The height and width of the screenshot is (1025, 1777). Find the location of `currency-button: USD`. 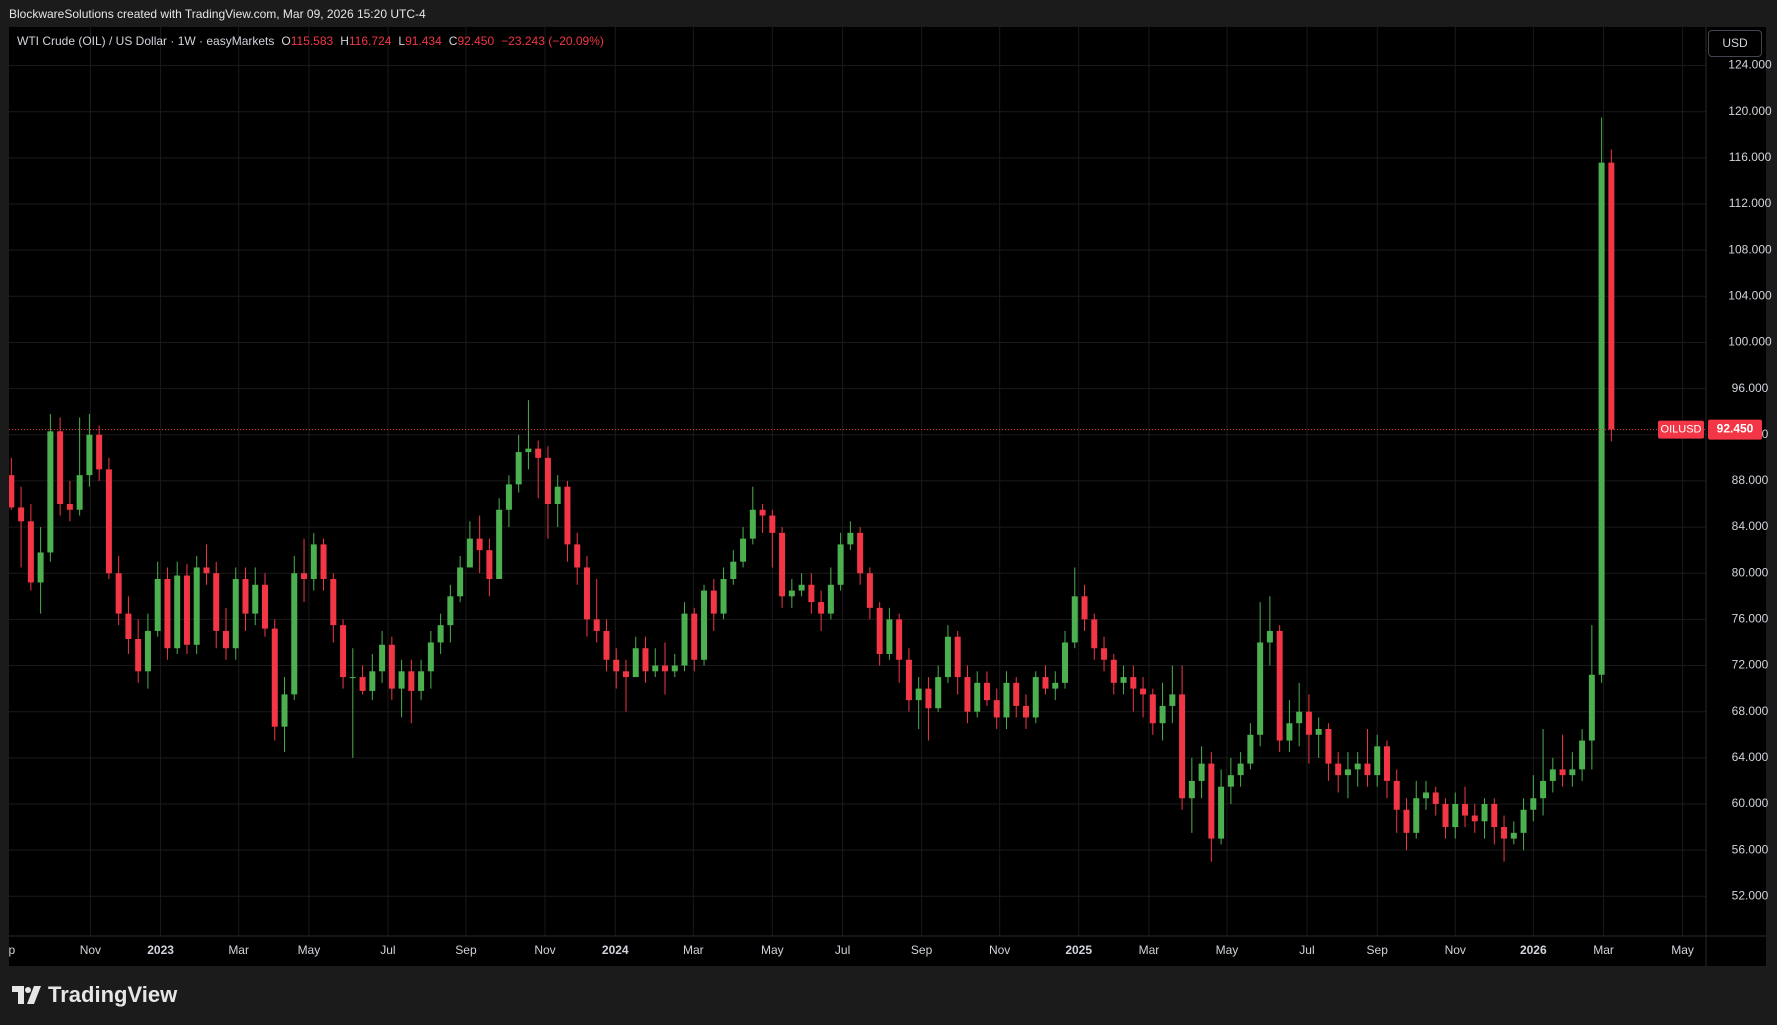

currency-button: USD is located at coordinates (1735, 43).